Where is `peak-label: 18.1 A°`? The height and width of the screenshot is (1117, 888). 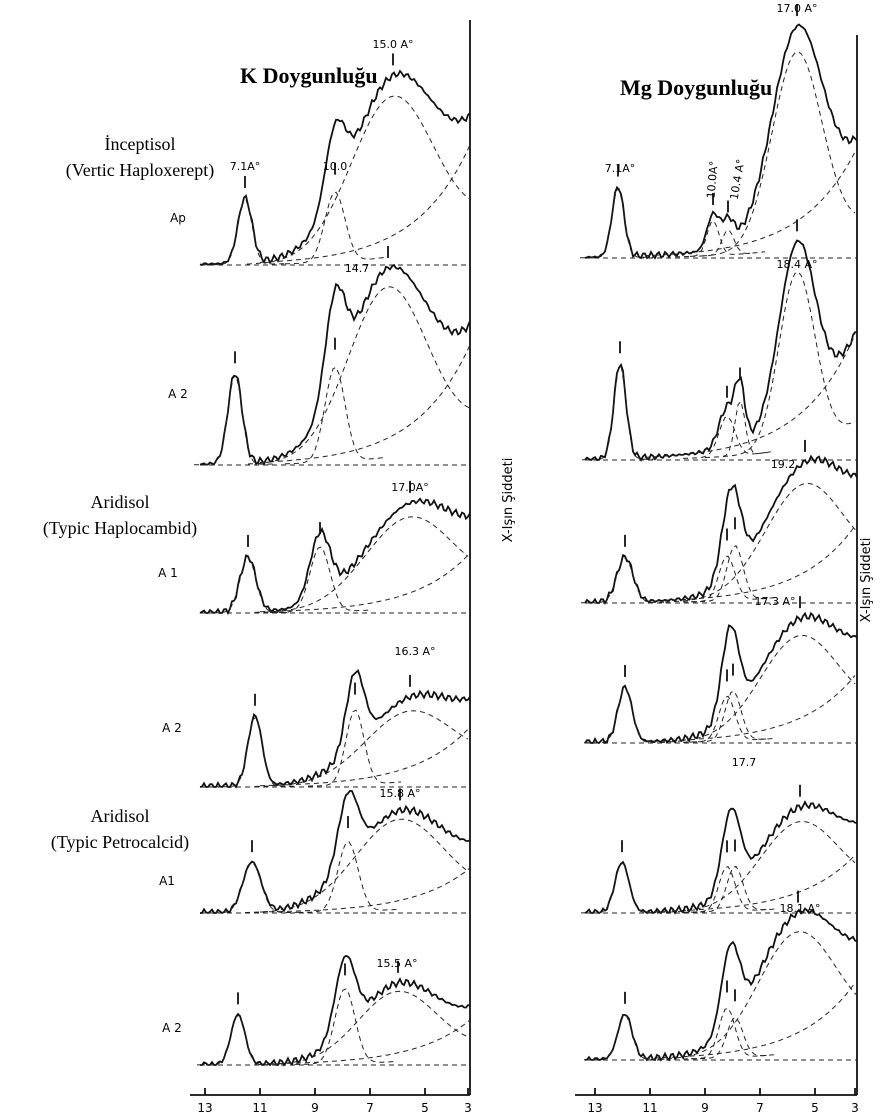
peak-label: 18.1 A° is located at coordinates (799, 908).